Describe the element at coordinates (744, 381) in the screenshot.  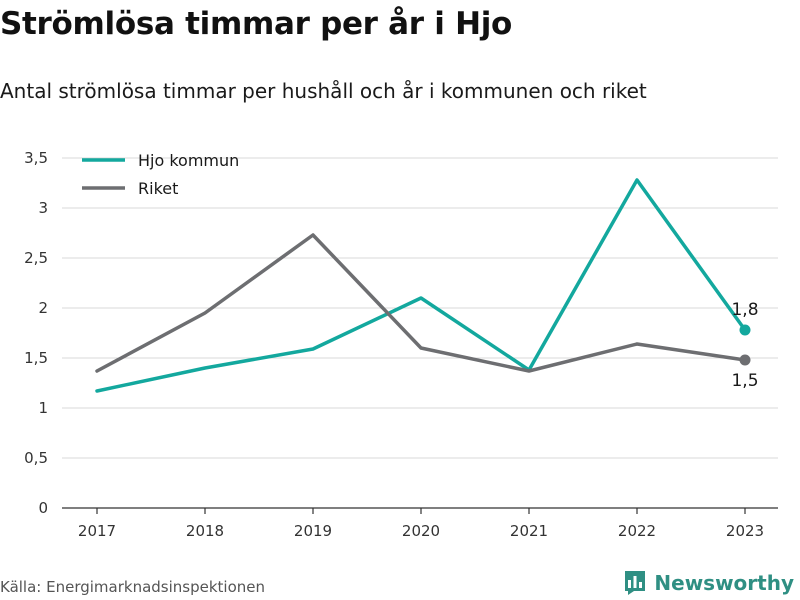
I see `end-value-label: 1,5` at that location.